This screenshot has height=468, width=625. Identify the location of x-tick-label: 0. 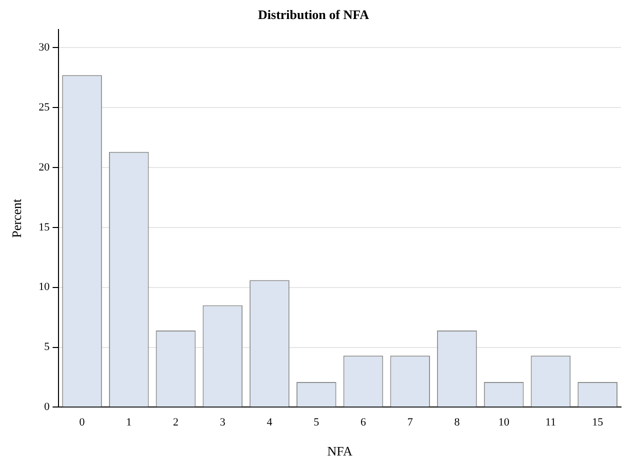
(82, 422).